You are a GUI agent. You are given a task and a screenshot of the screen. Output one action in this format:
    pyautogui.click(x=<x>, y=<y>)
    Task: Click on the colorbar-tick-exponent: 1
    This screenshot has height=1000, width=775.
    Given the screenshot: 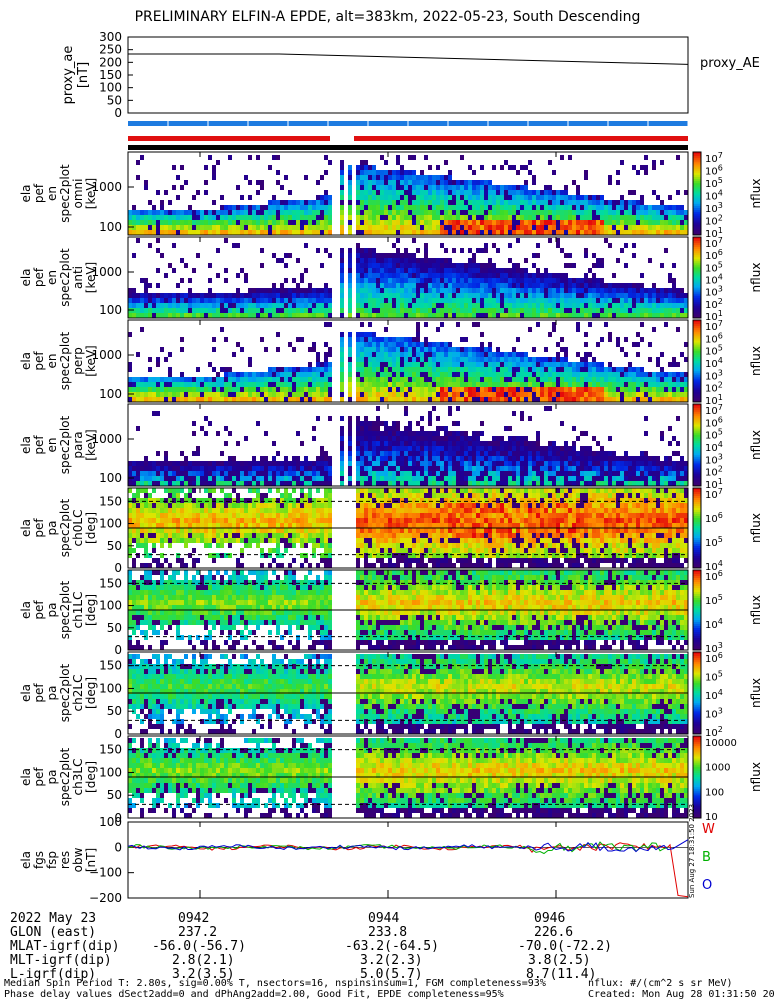 What is the action you would take?
    pyautogui.click(x=720, y=230)
    